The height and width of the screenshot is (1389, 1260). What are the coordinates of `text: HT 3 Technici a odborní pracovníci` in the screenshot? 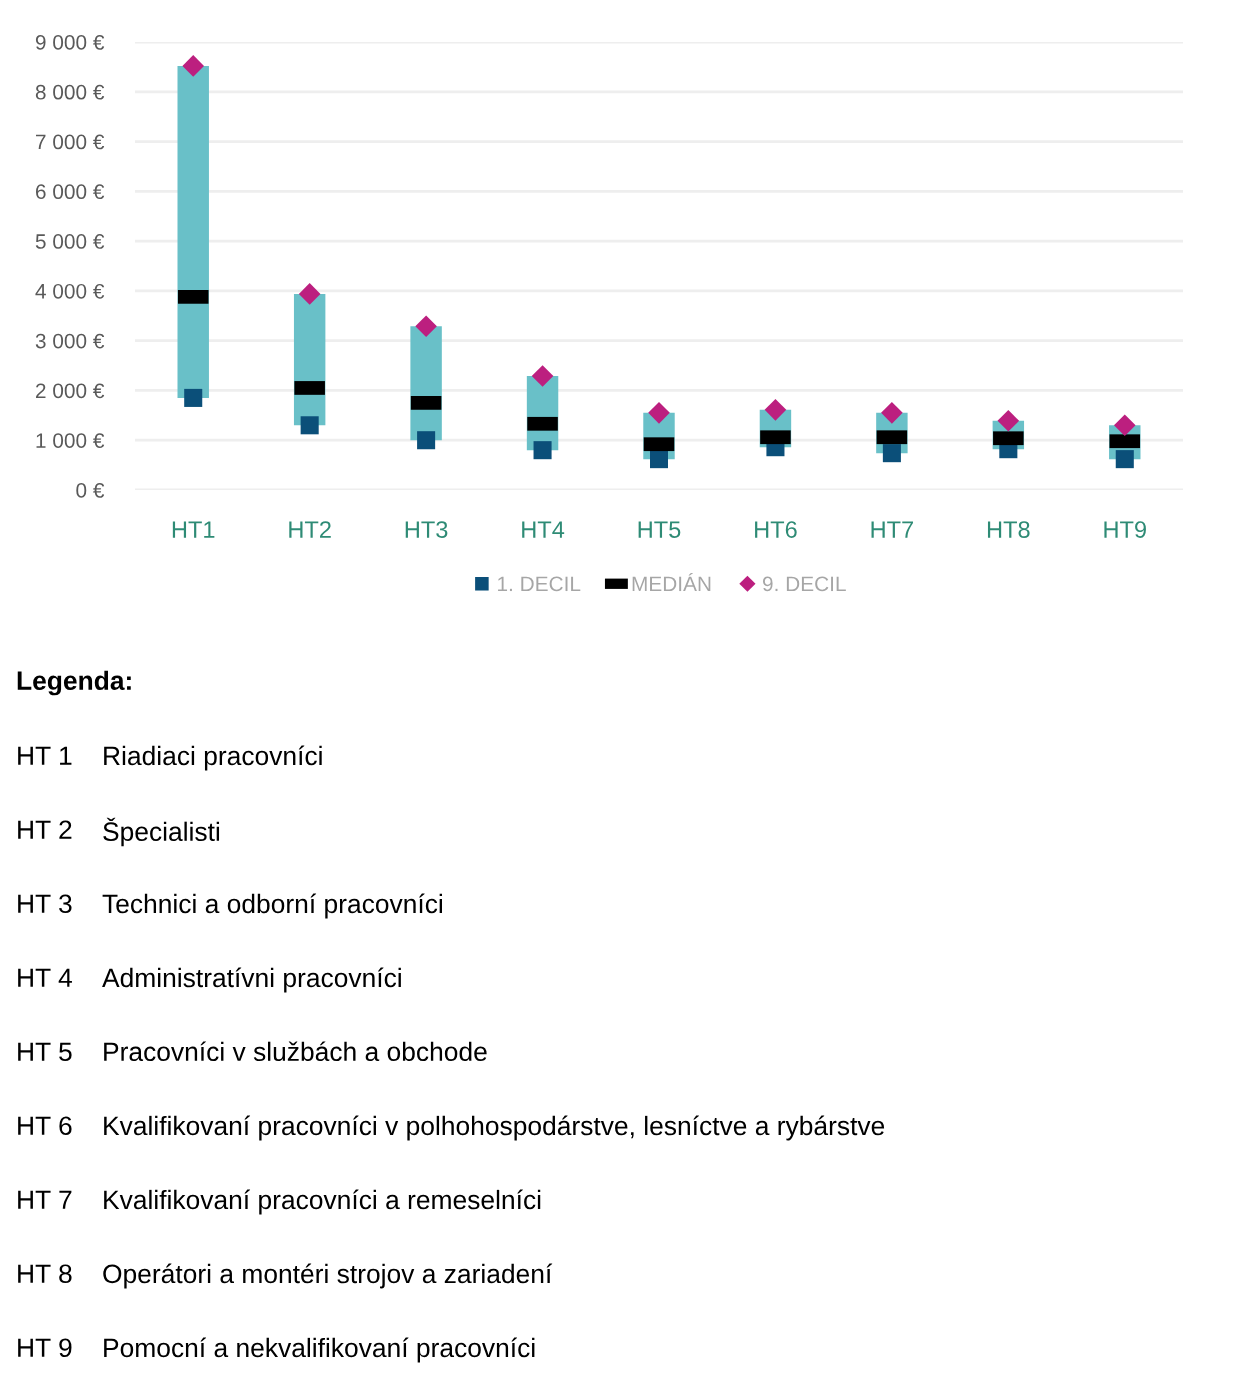 It's located at (230, 906).